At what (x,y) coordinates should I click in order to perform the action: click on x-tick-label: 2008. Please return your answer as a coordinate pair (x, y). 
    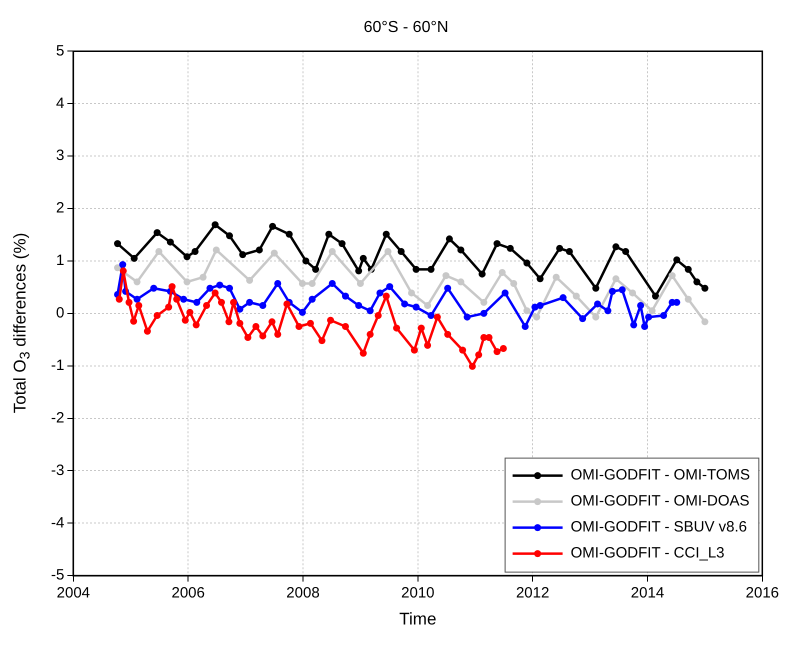
    Looking at the image, I should click on (303, 593).